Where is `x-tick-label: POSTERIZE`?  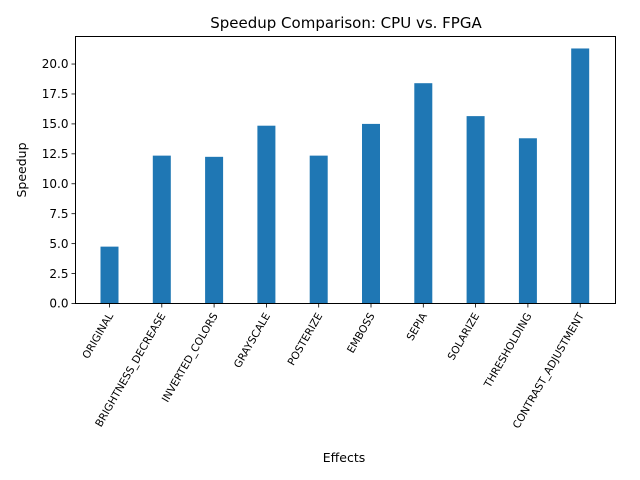 x-tick-label: POSTERIZE is located at coordinates (306, 339).